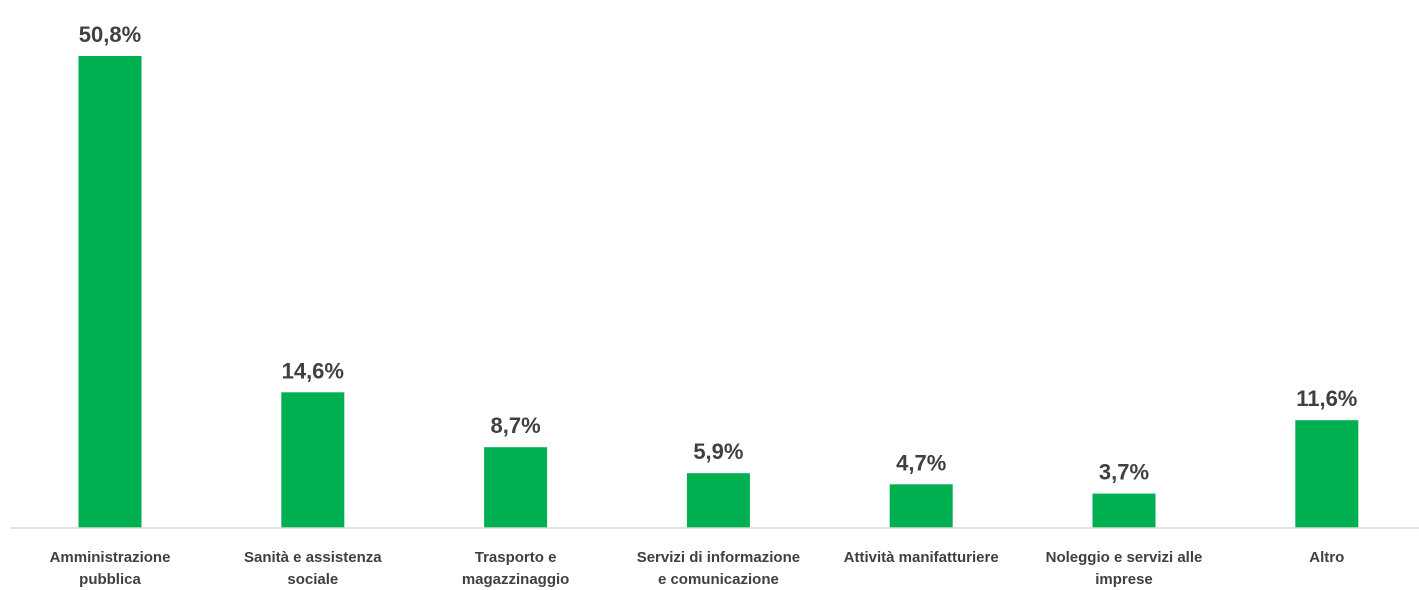 The width and height of the screenshot is (1419, 590). Describe the element at coordinates (921, 462) in the screenshot. I see `data-label-5: 4,7%` at that location.